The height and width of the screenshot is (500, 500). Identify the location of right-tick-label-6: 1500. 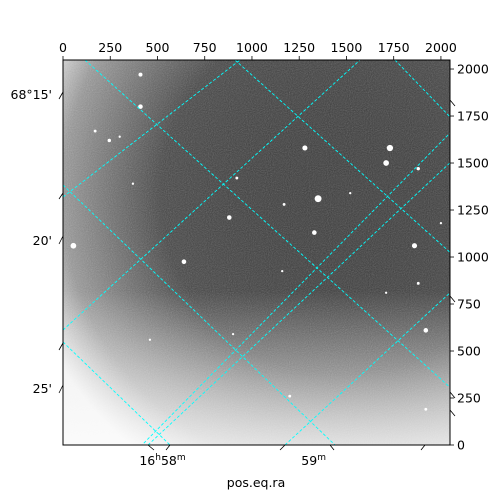
(473, 163).